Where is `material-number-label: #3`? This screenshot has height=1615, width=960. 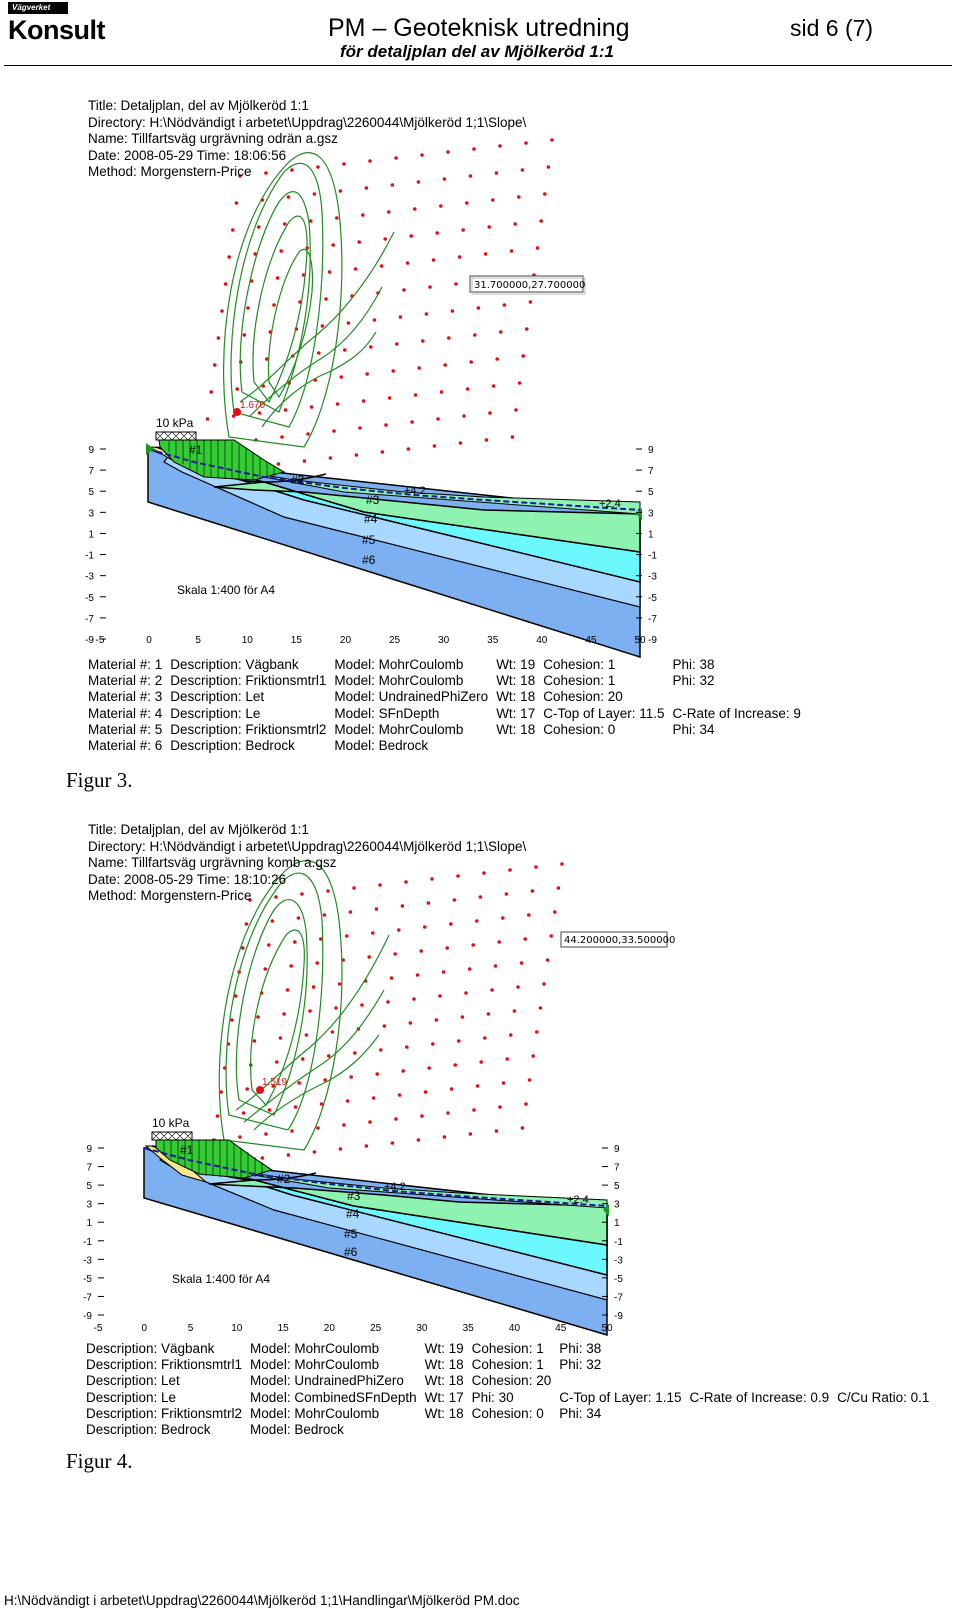 material-number-label: #3 is located at coordinates (373, 500).